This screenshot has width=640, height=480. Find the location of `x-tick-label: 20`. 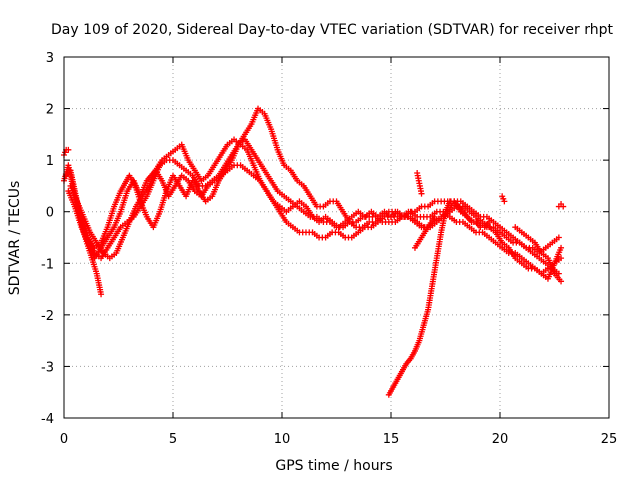

x-tick-label: 20 is located at coordinates (500, 439).